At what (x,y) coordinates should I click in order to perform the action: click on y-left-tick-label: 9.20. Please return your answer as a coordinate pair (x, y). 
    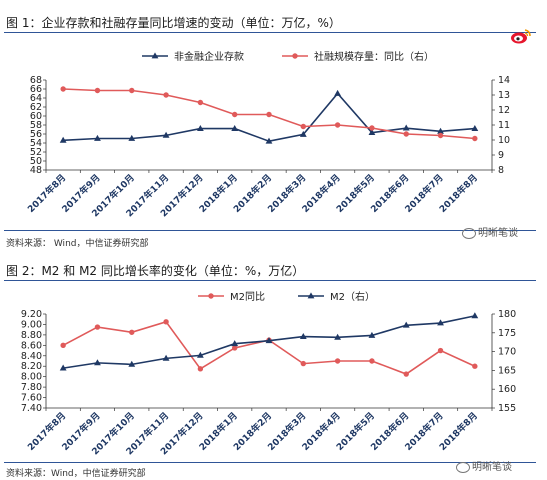
    Looking at the image, I should click on (31, 314).